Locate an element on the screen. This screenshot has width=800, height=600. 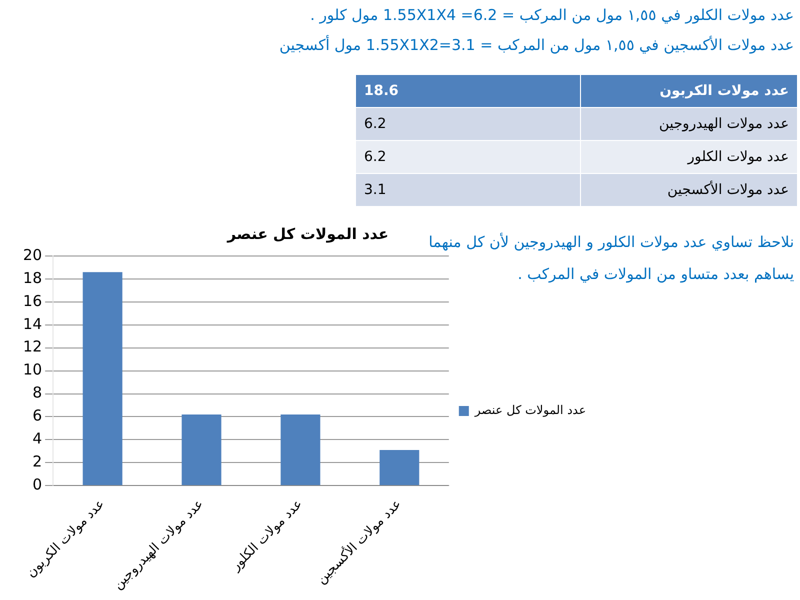
y-tick-label: 0 is located at coordinates (37, 485).